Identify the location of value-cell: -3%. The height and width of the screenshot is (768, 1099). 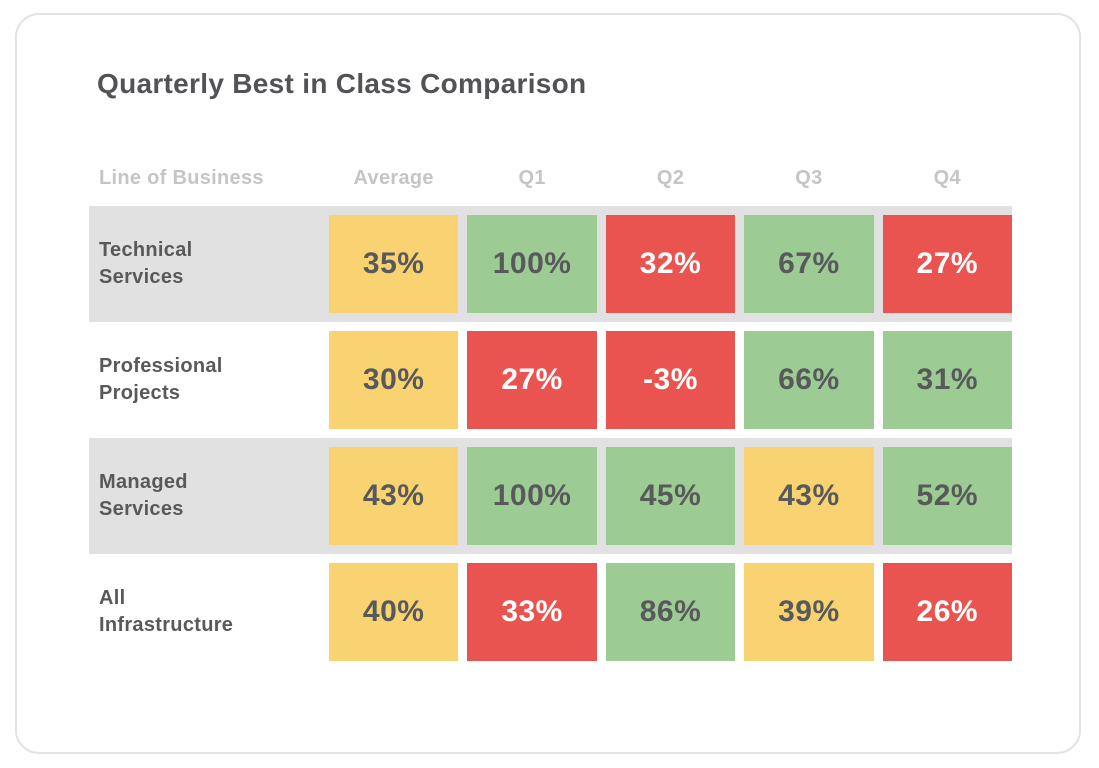
(670, 380).